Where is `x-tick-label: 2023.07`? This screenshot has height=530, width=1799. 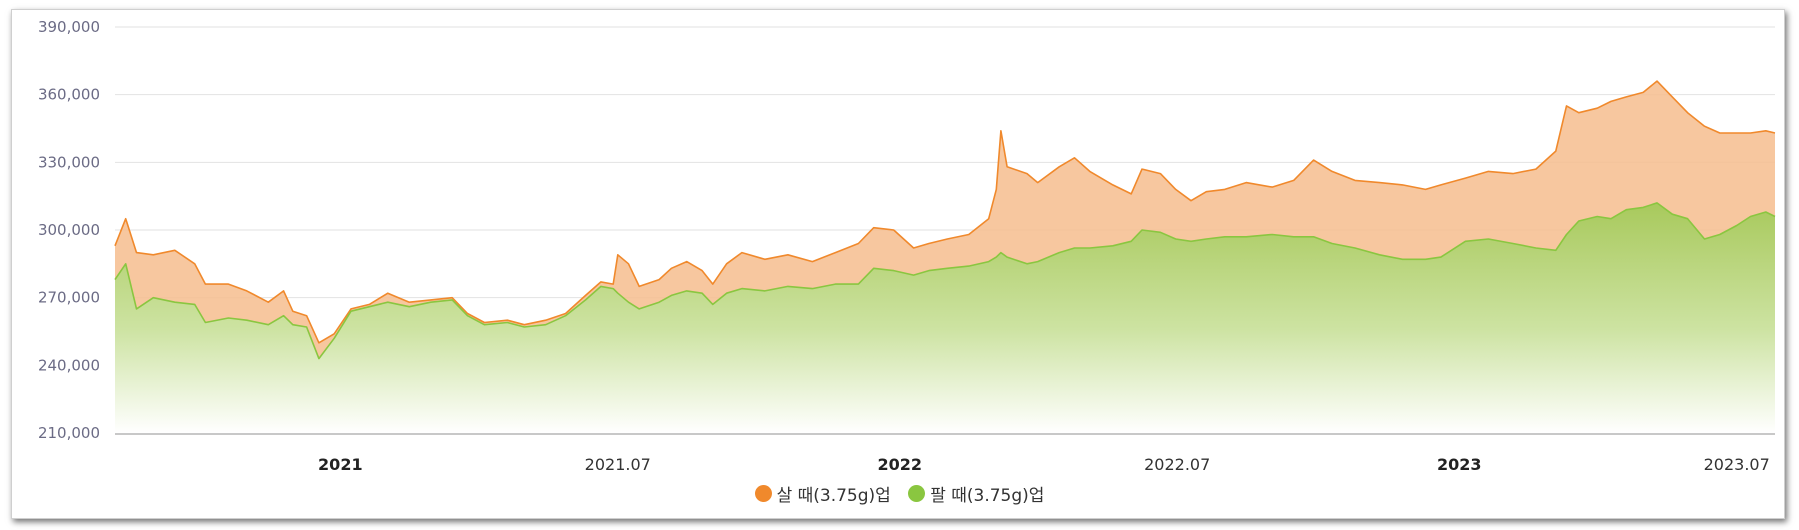 x-tick-label: 2023.07 is located at coordinates (1737, 464).